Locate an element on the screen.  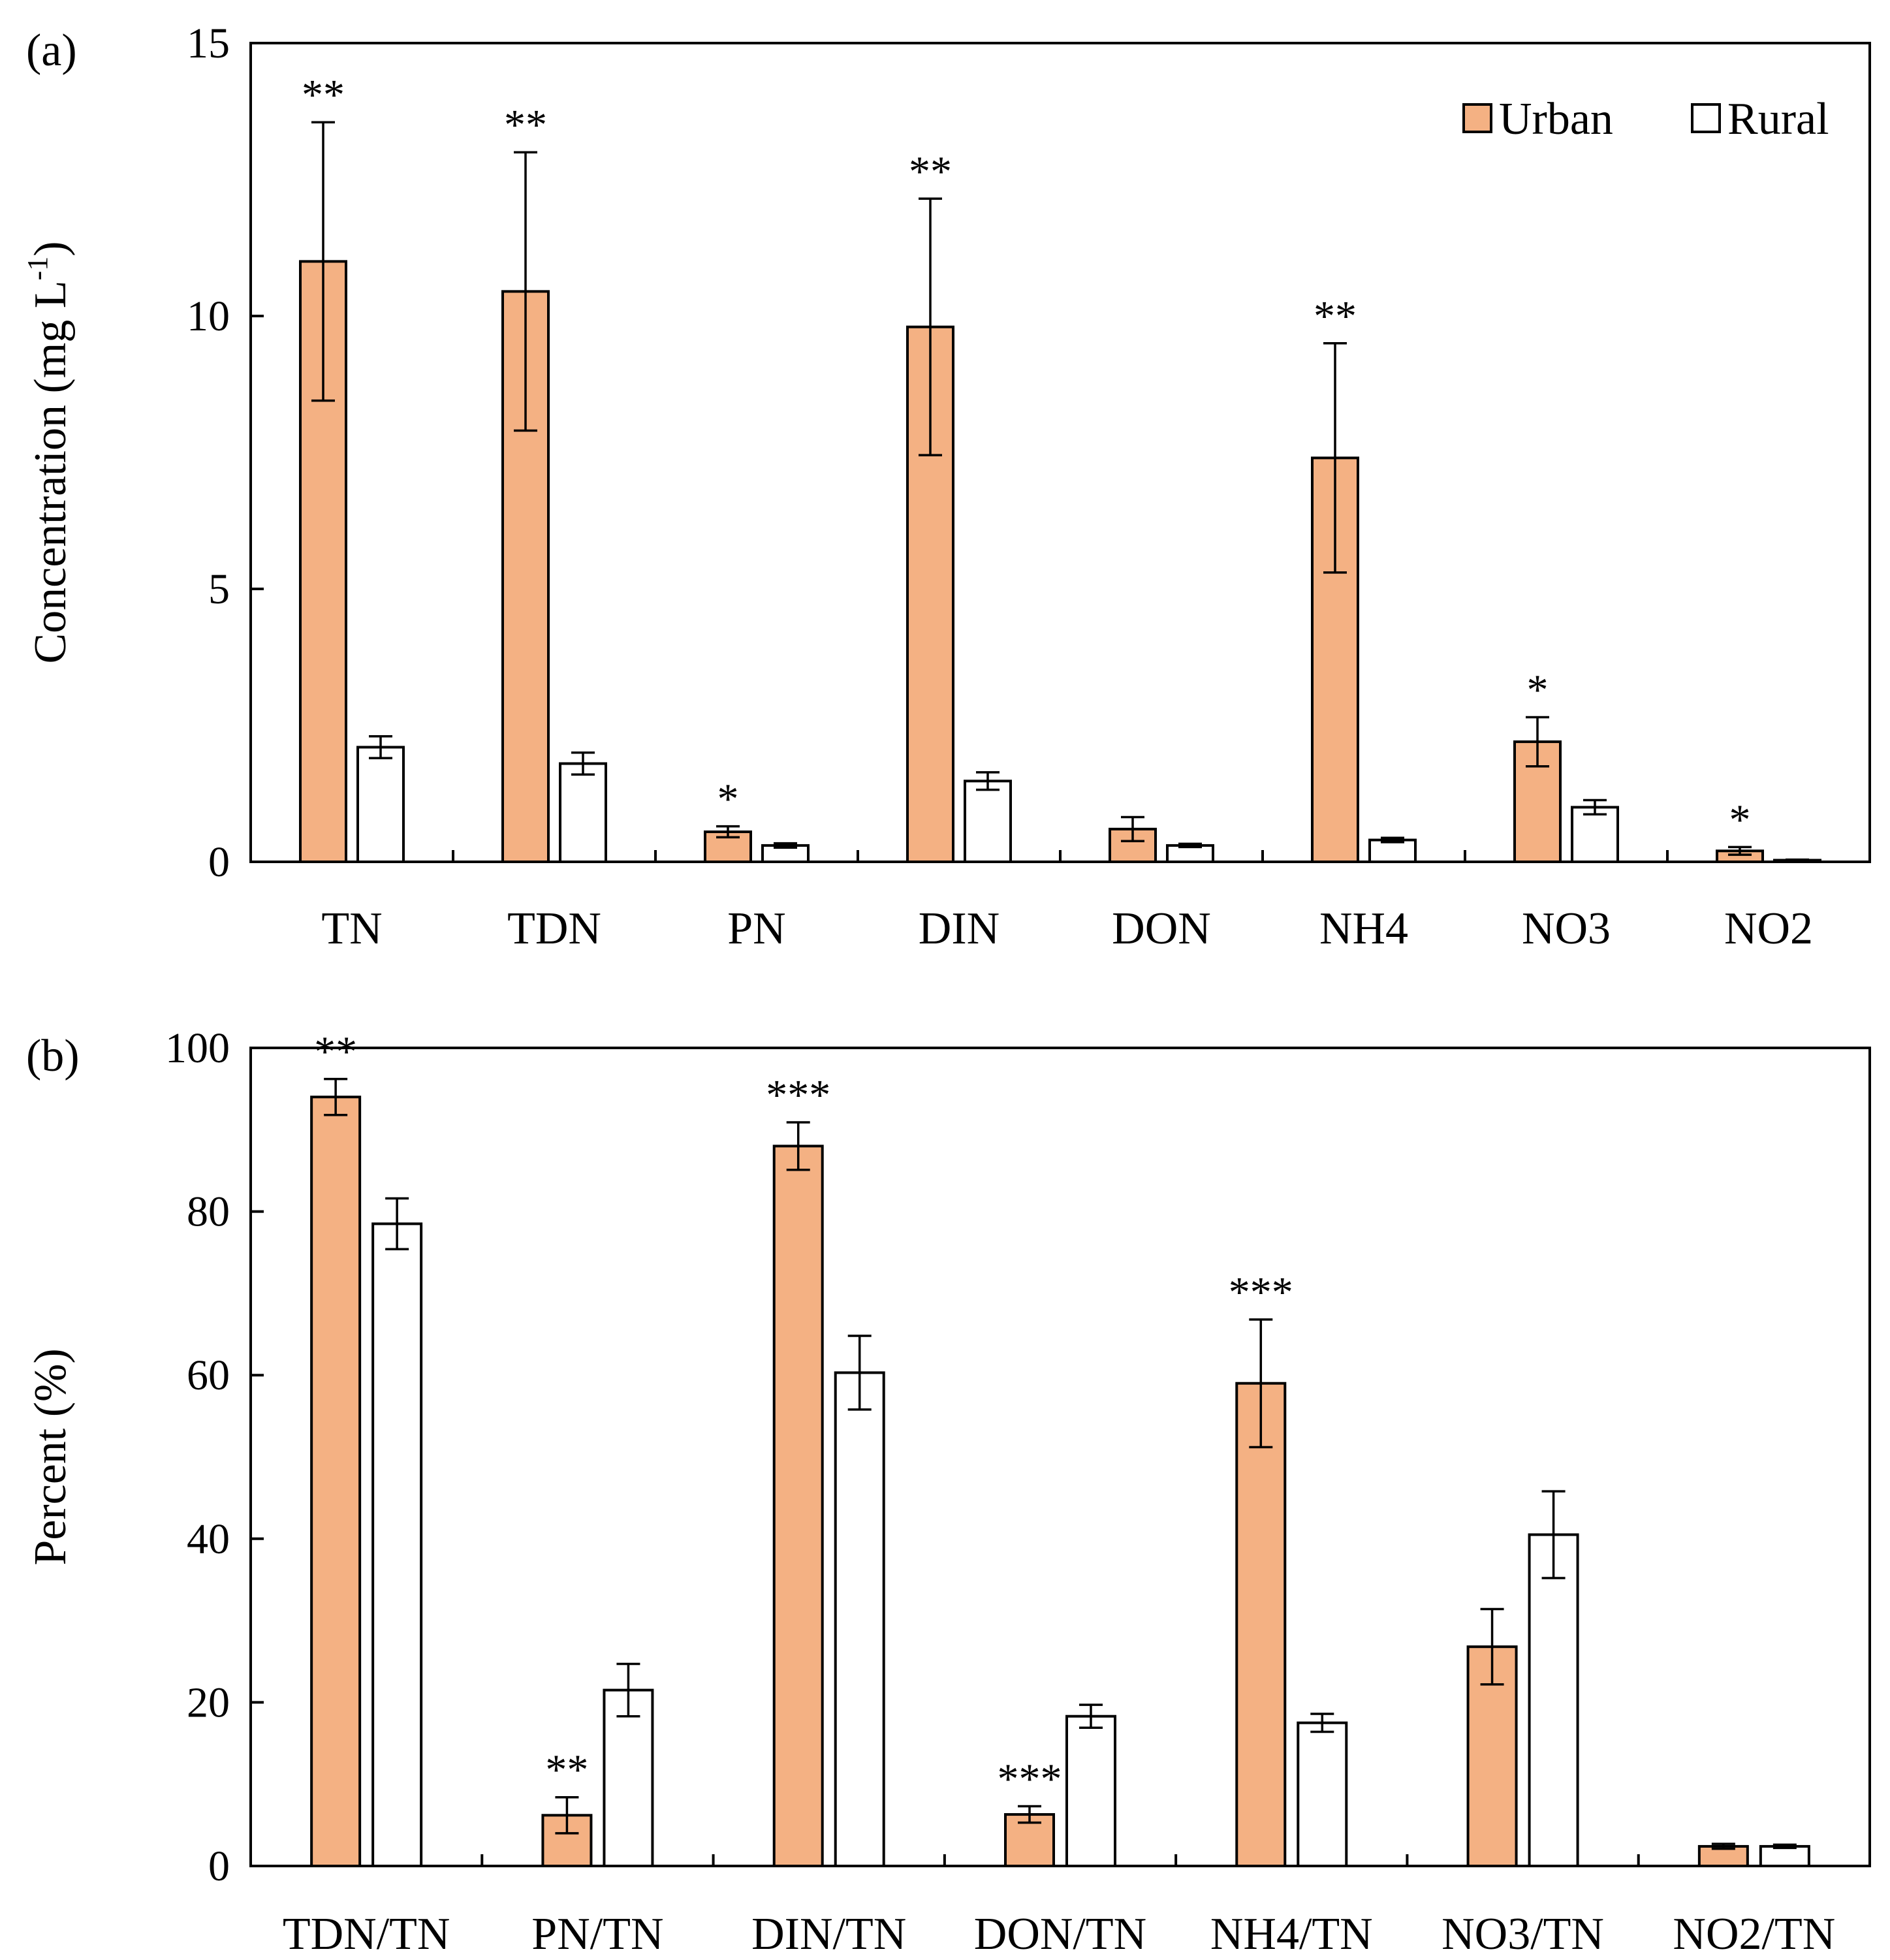
category-label: DIN is located at coordinates (960, 929).